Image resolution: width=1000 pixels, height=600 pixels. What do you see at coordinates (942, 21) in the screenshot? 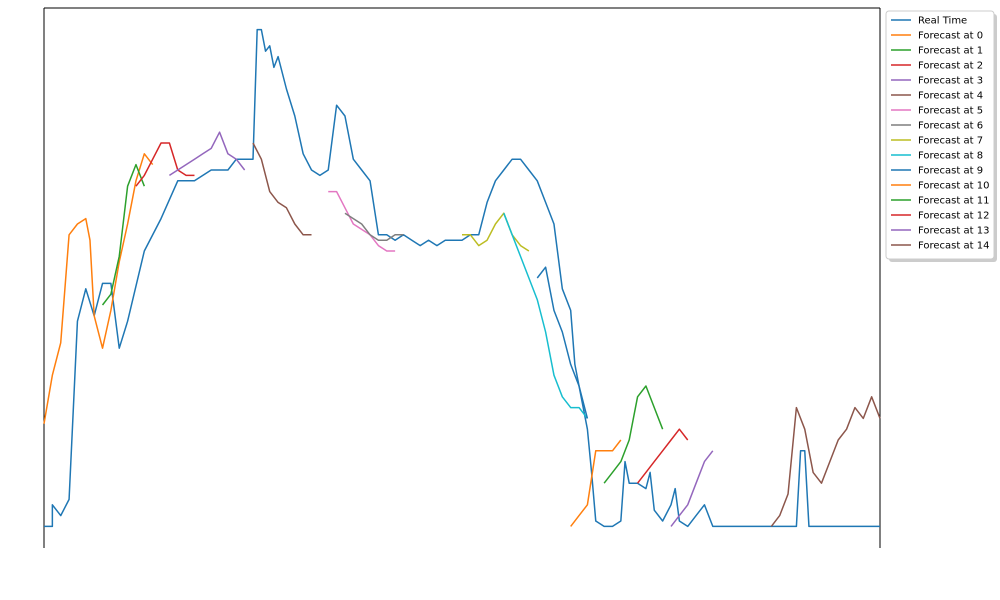
I see `legend-label-0: Real Time` at bounding box center [942, 21].